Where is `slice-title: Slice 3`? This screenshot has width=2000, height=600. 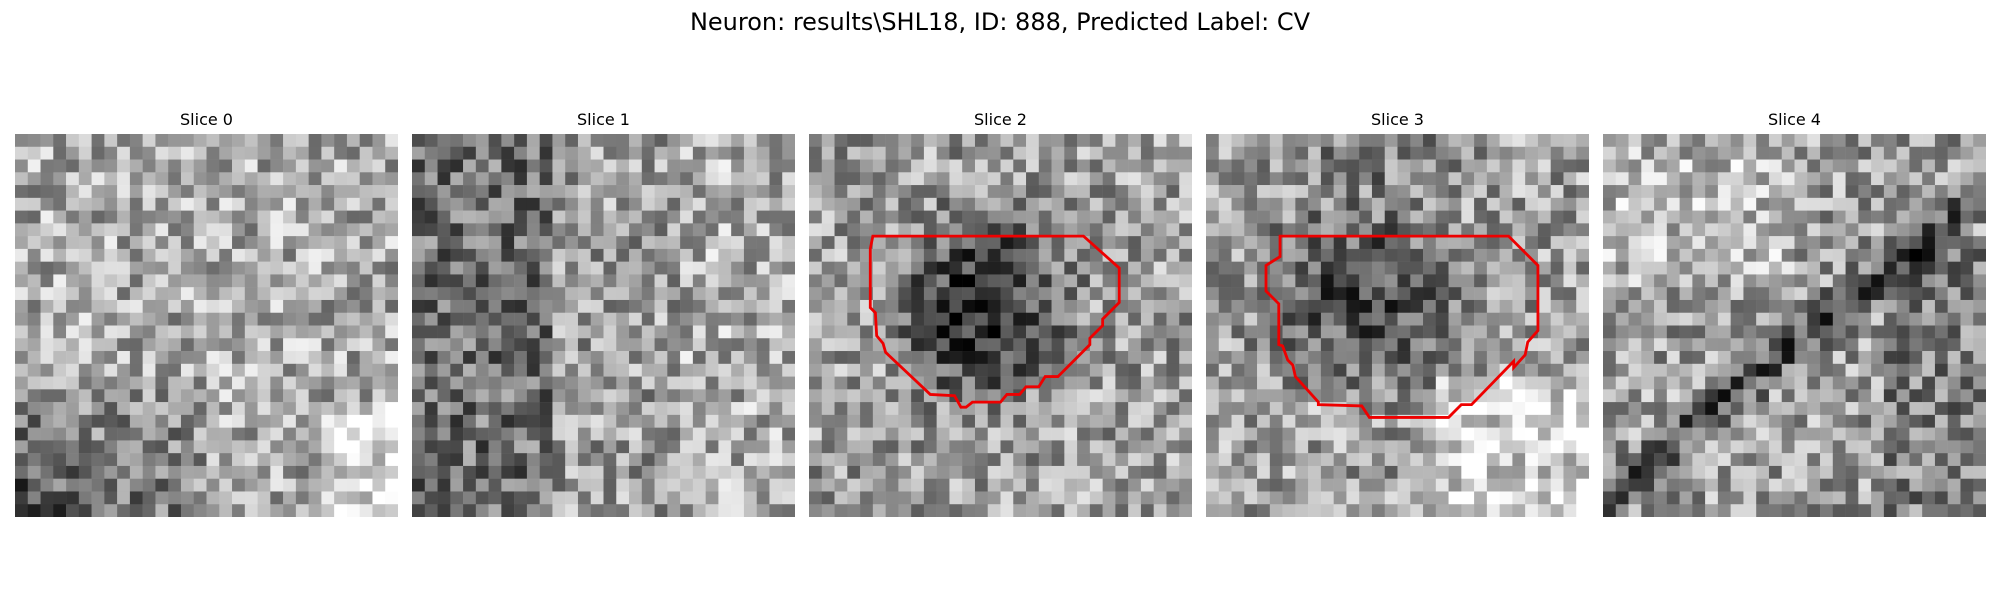
slice-title: Slice 3 is located at coordinates (1397, 119).